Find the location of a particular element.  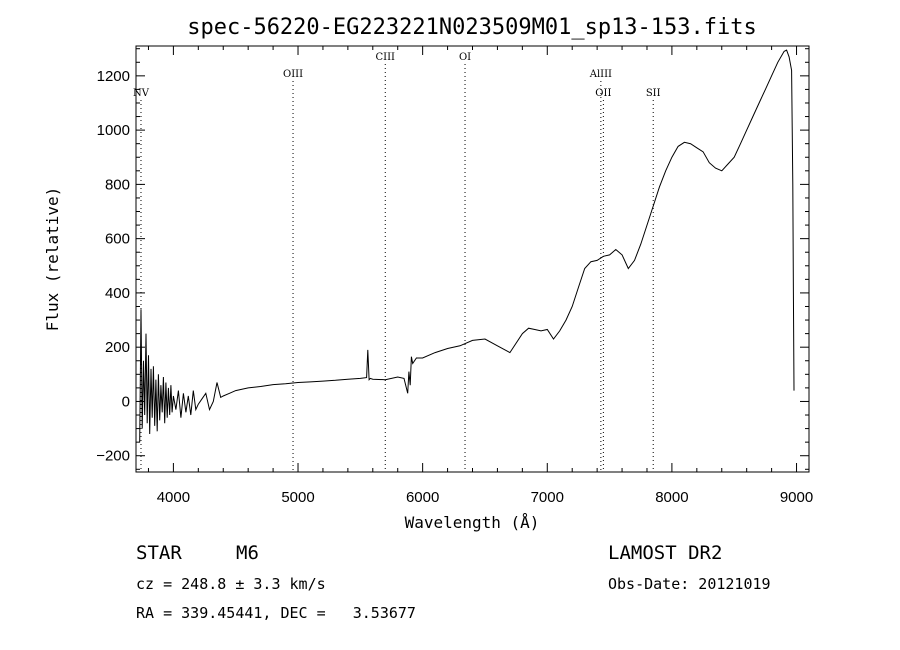

x-tick-label: 6000 is located at coordinates (422, 497).